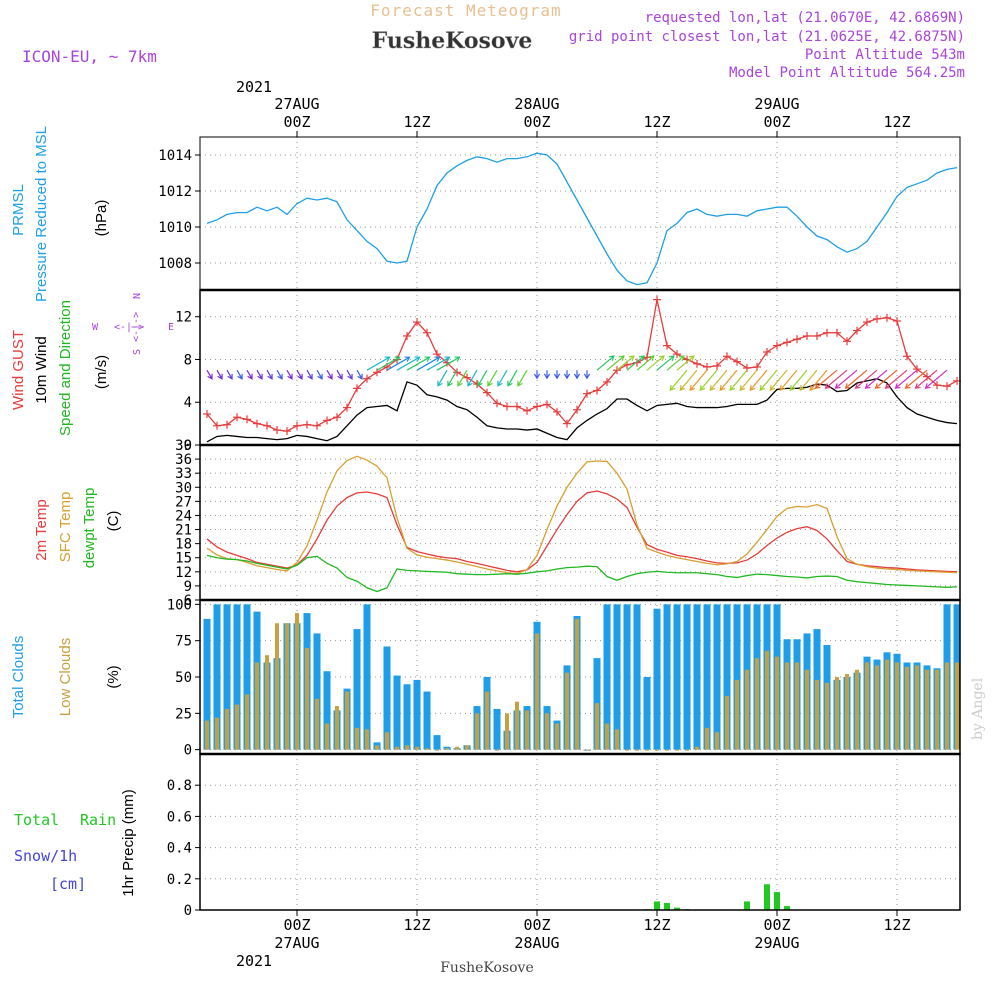  Describe the element at coordinates (183, 502) in the screenshot. I see `y-tick-label: 27` at that location.